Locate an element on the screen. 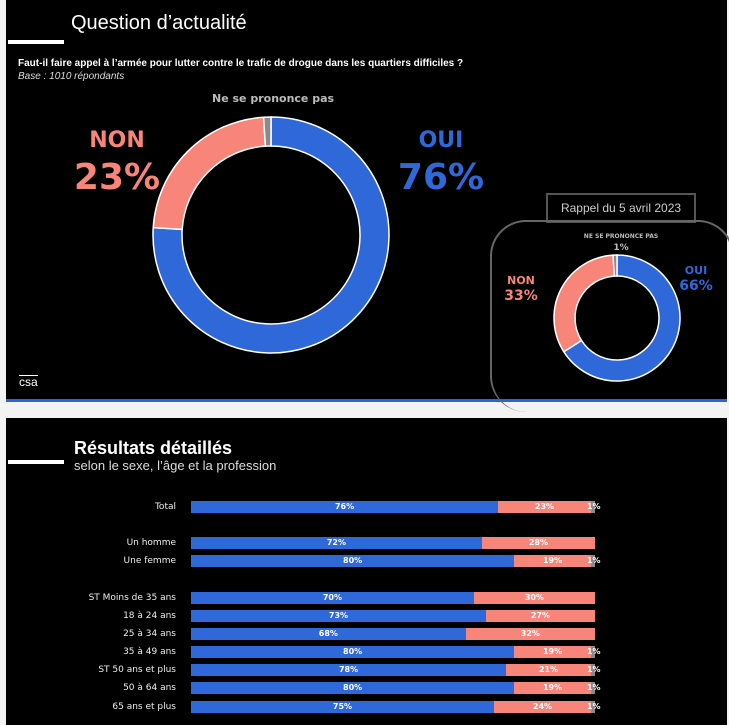  row-label: ST 50 ans et plus is located at coordinates (137, 670).